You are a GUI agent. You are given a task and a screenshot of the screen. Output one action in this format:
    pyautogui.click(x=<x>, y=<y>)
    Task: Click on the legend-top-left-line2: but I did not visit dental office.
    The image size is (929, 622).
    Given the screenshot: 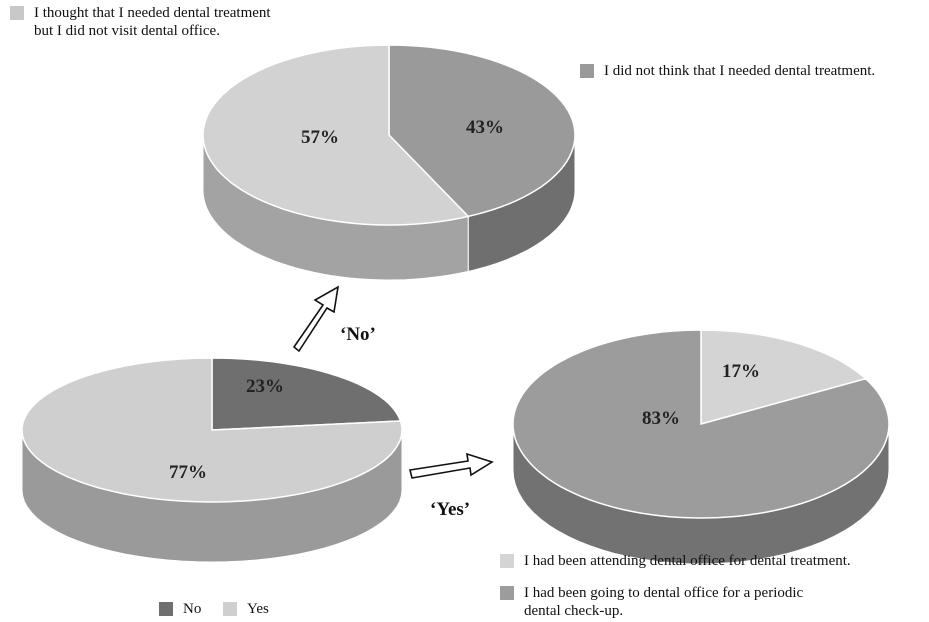 What is the action you would take?
    pyautogui.click(x=127, y=31)
    